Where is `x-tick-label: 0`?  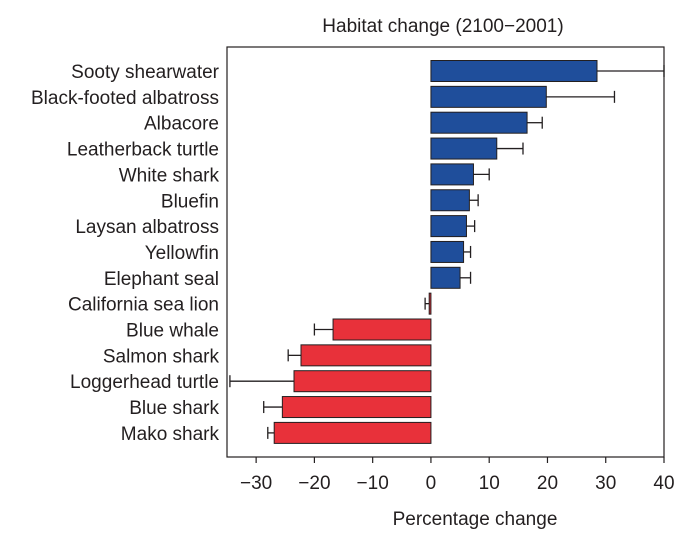
x-tick-label: 0 is located at coordinates (431, 483).